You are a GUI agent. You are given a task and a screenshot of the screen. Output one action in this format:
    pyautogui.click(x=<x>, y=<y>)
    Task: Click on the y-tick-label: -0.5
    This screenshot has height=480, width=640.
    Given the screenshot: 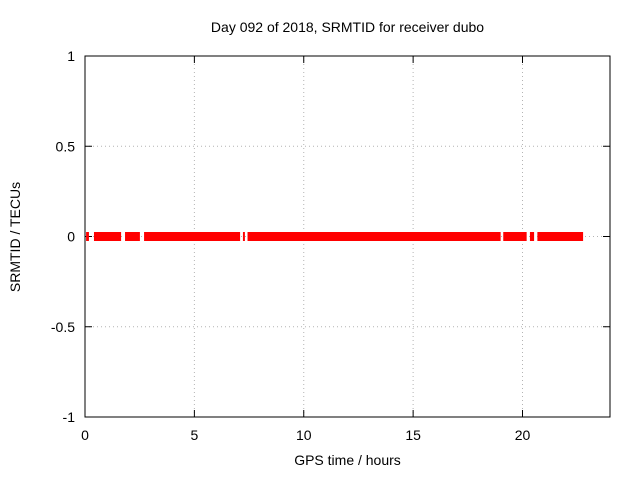 What is the action you would take?
    pyautogui.click(x=63, y=327)
    